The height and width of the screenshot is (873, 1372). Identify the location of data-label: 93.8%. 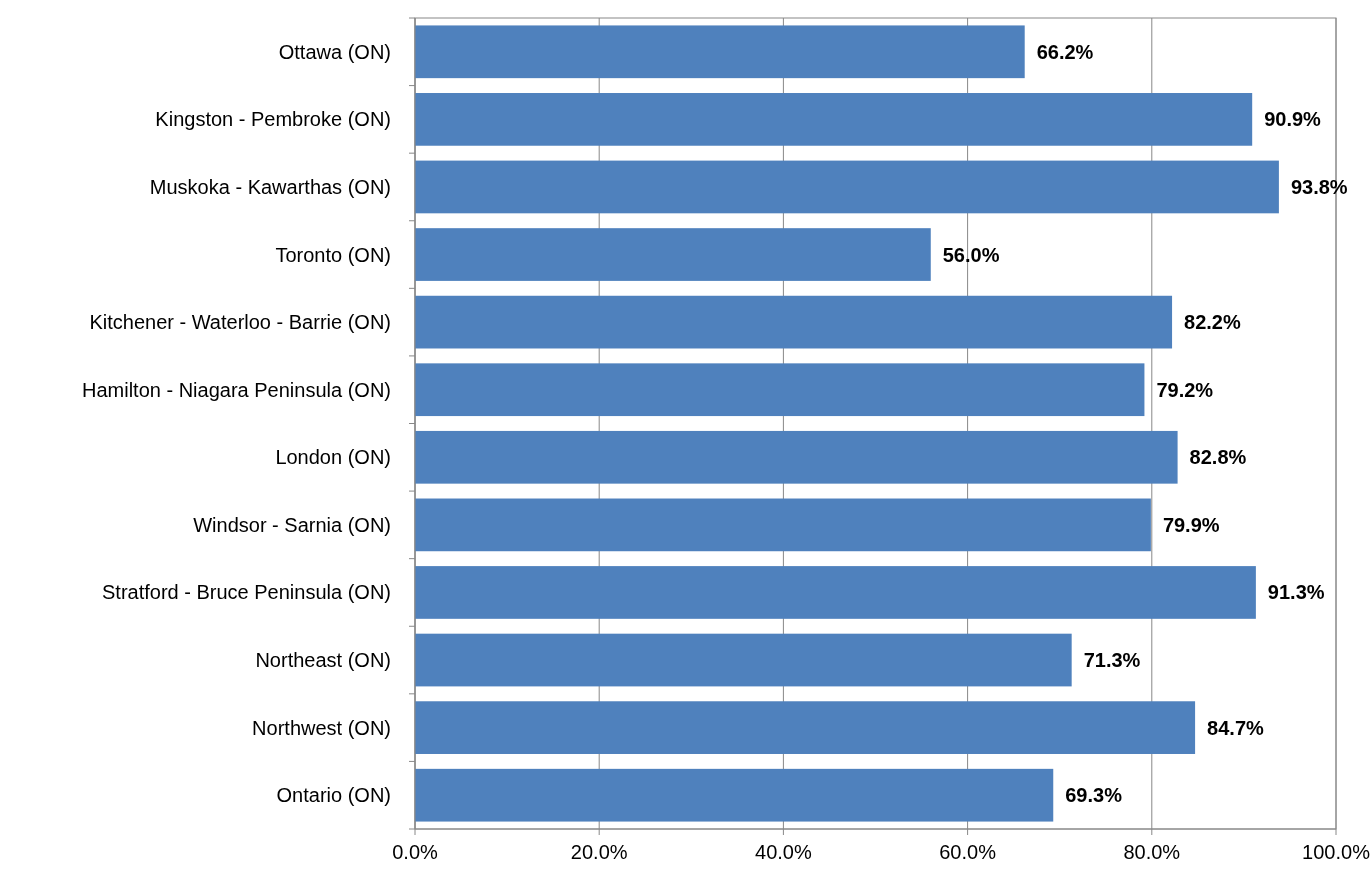
(1319, 186).